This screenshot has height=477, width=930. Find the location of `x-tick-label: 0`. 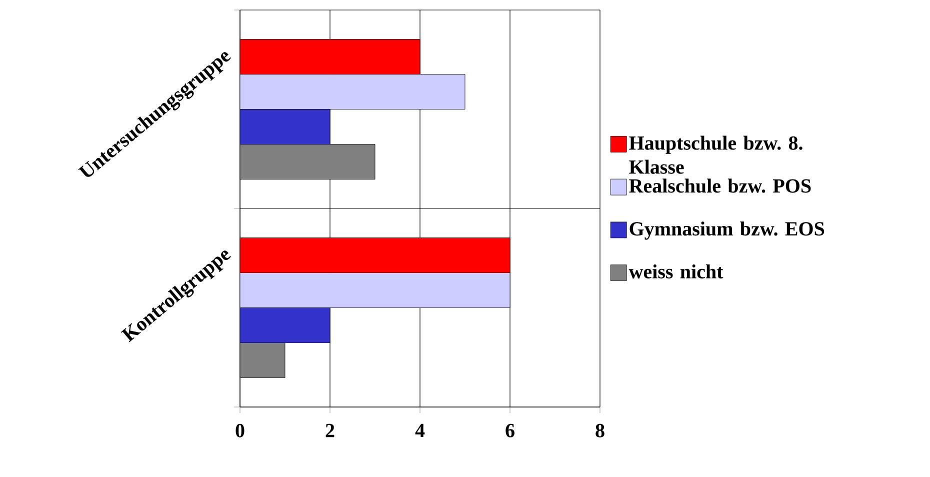

x-tick-label: 0 is located at coordinates (240, 431).